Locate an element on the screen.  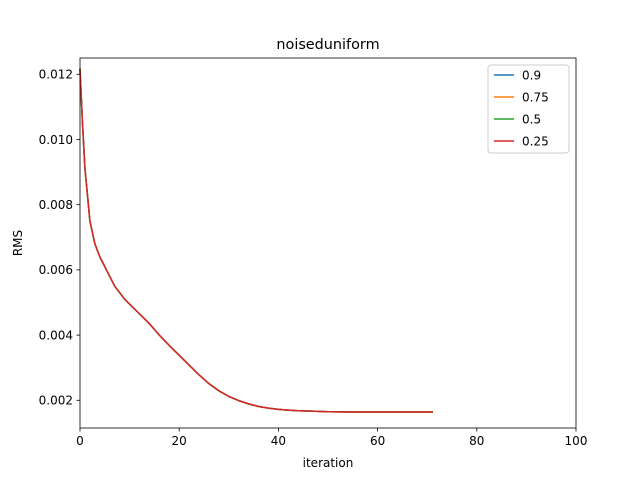
x-axis: 0 20 40 60 80 100 is located at coordinates (331, 438).